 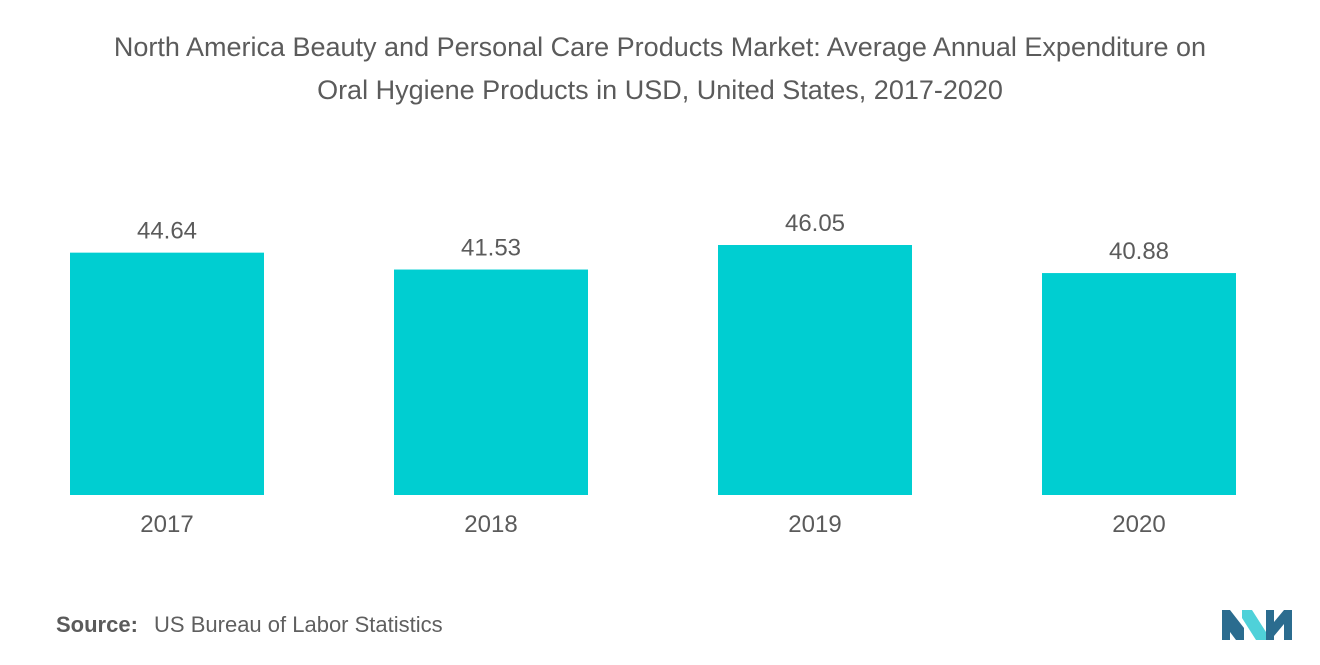 What do you see at coordinates (167, 231) in the screenshot?
I see `data-label-2017: 44.64` at bounding box center [167, 231].